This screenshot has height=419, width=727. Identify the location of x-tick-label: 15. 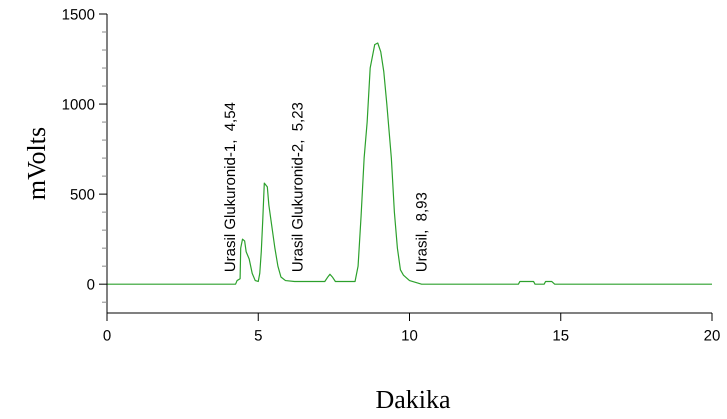
(561, 335).